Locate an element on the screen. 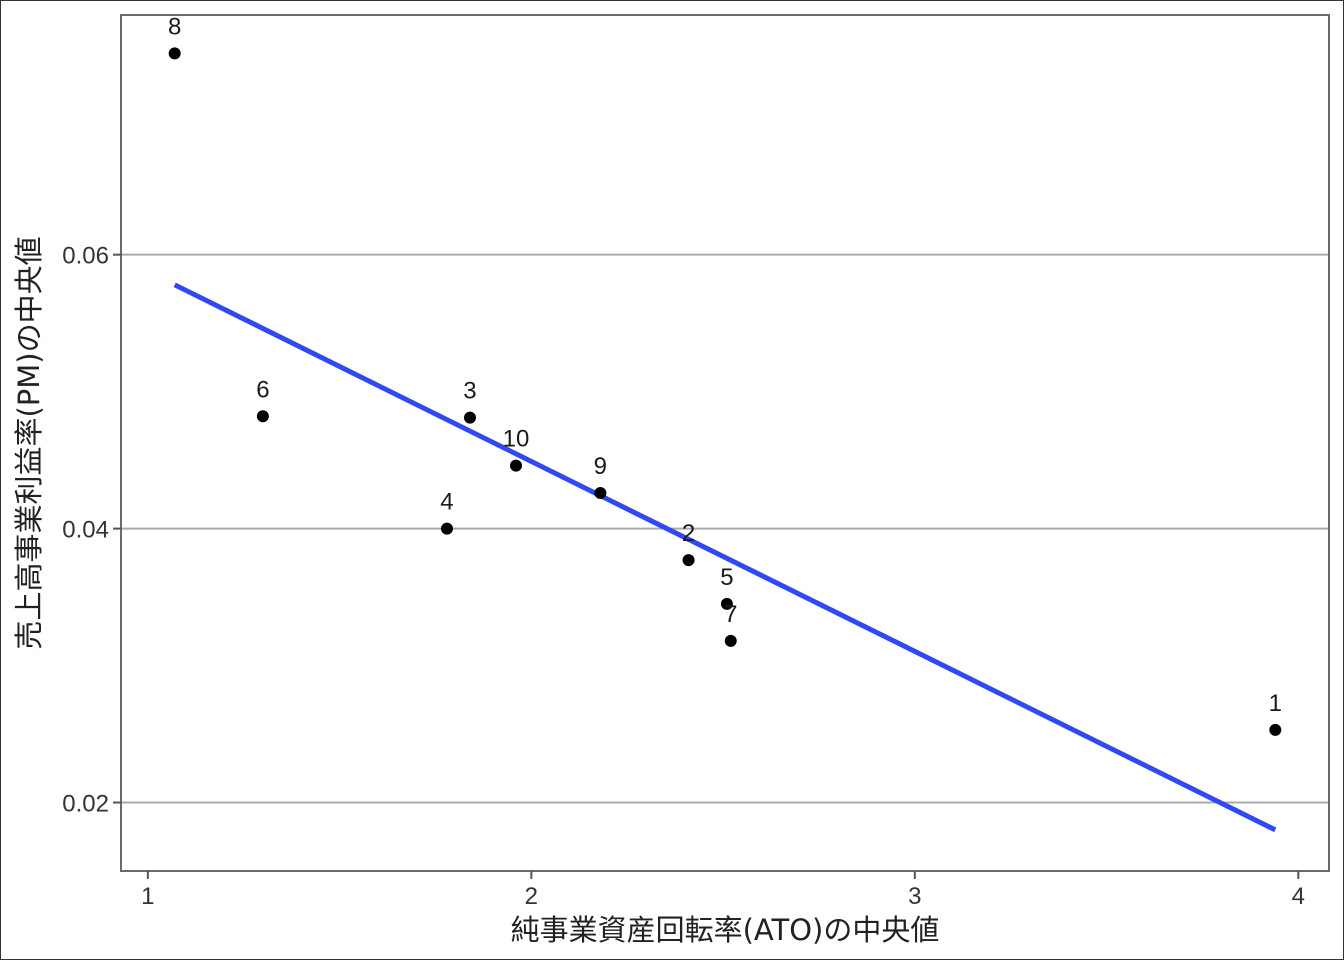  y-tick-label: 0.06 is located at coordinates (85, 256).